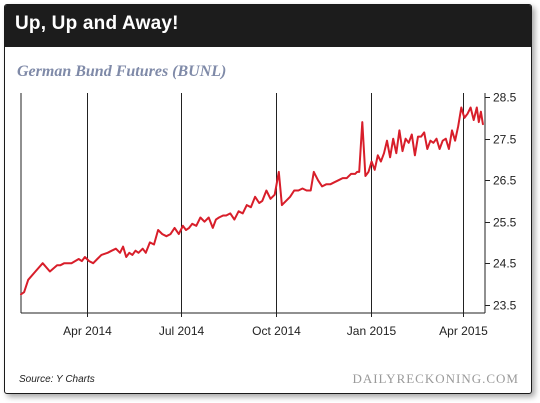  Describe the element at coordinates (505, 264) in the screenshot. I see `y-tick-label: 24.5` at that location.